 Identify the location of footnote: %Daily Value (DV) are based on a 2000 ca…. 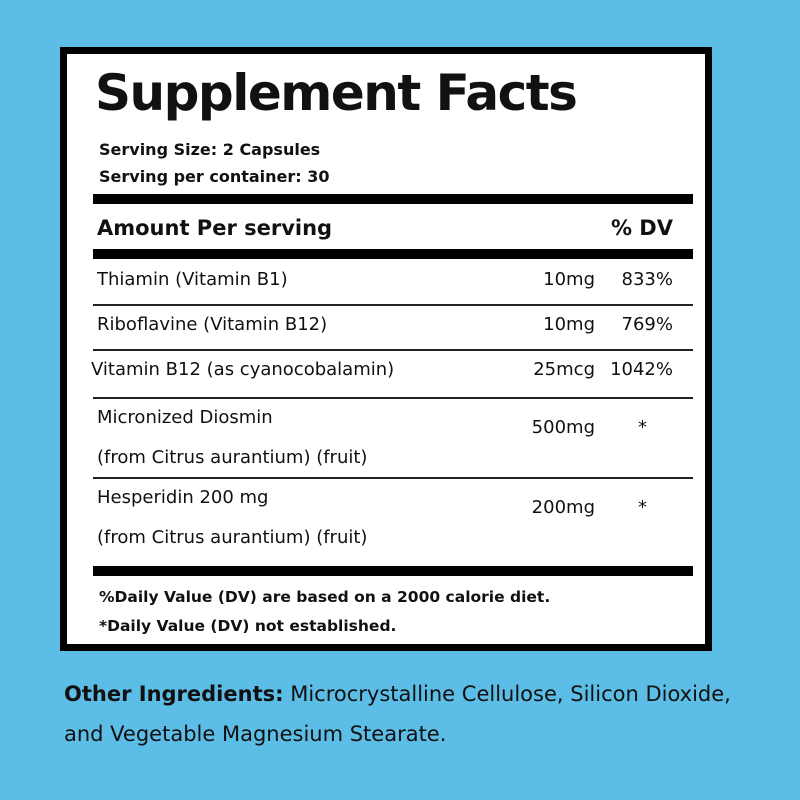
(325, 597).